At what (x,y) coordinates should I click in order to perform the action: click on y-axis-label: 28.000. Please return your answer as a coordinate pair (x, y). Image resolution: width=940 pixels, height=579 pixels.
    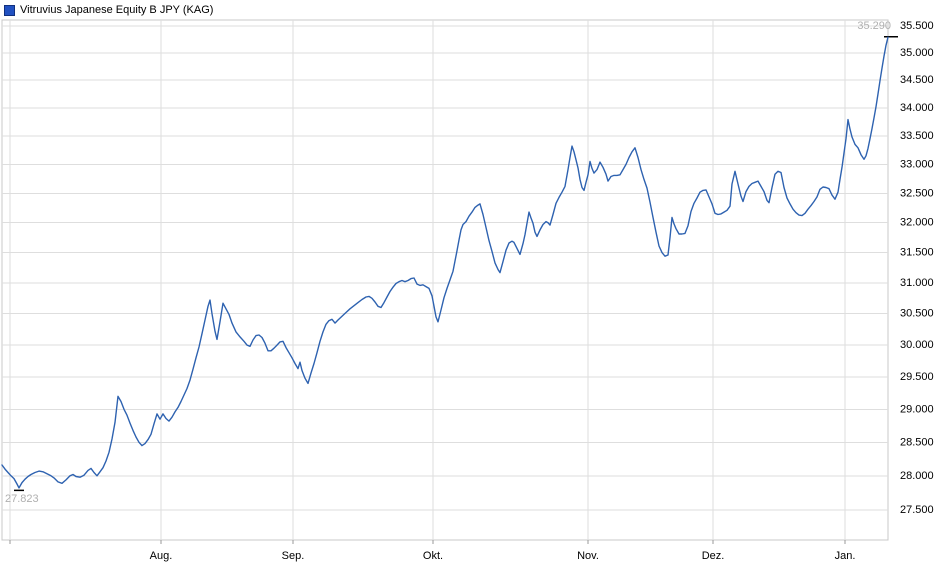
    Looking at the image, I should click on (917, 476).